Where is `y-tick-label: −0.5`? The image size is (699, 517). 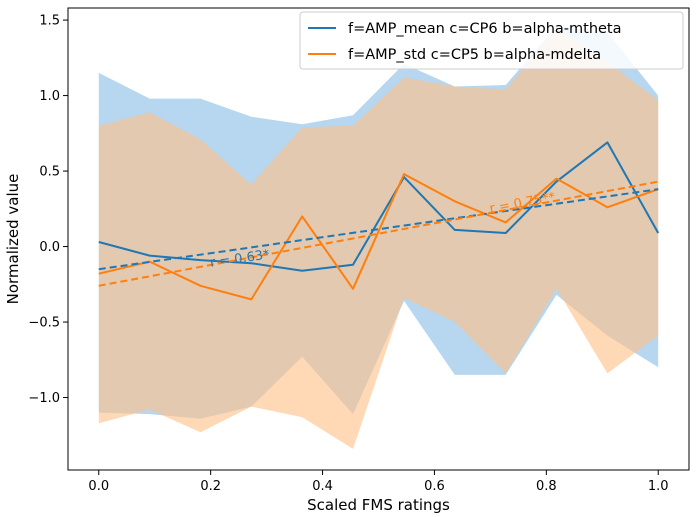 y-tick-label: −0.5 is located at coordinates (44, 323).